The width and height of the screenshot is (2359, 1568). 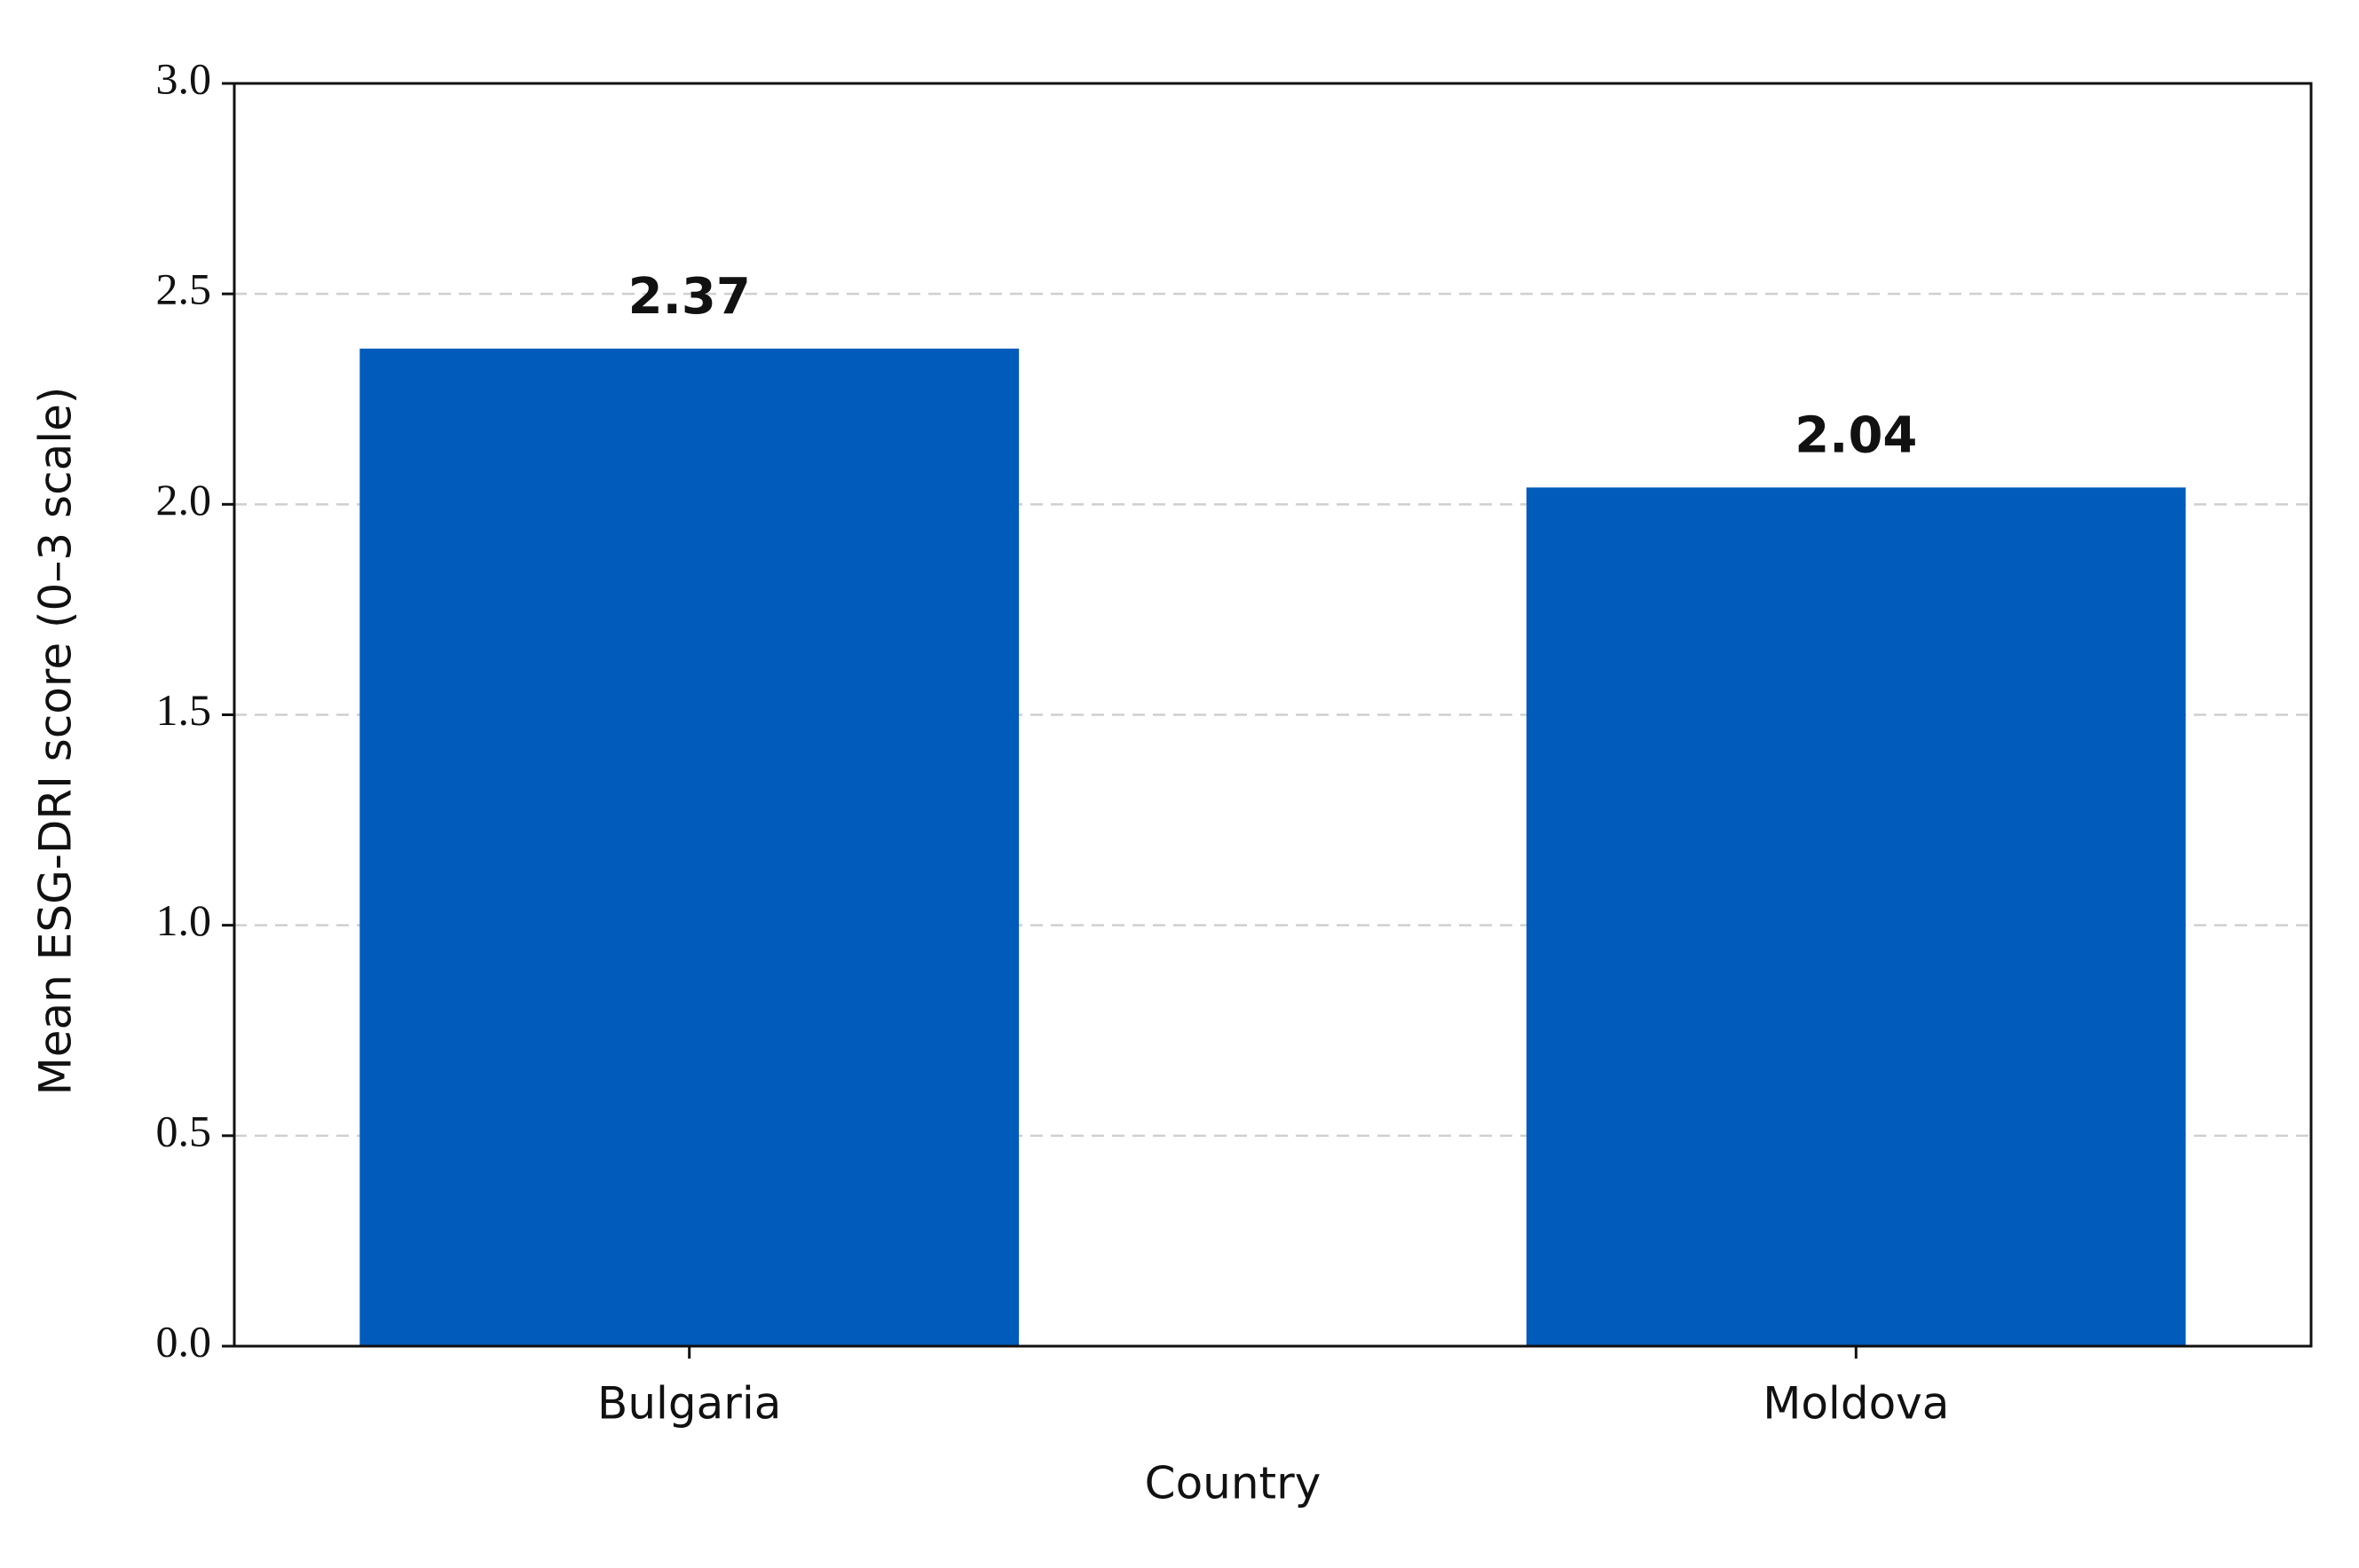 I want to click on value-label: 2.37, so click(x=689, y=297).